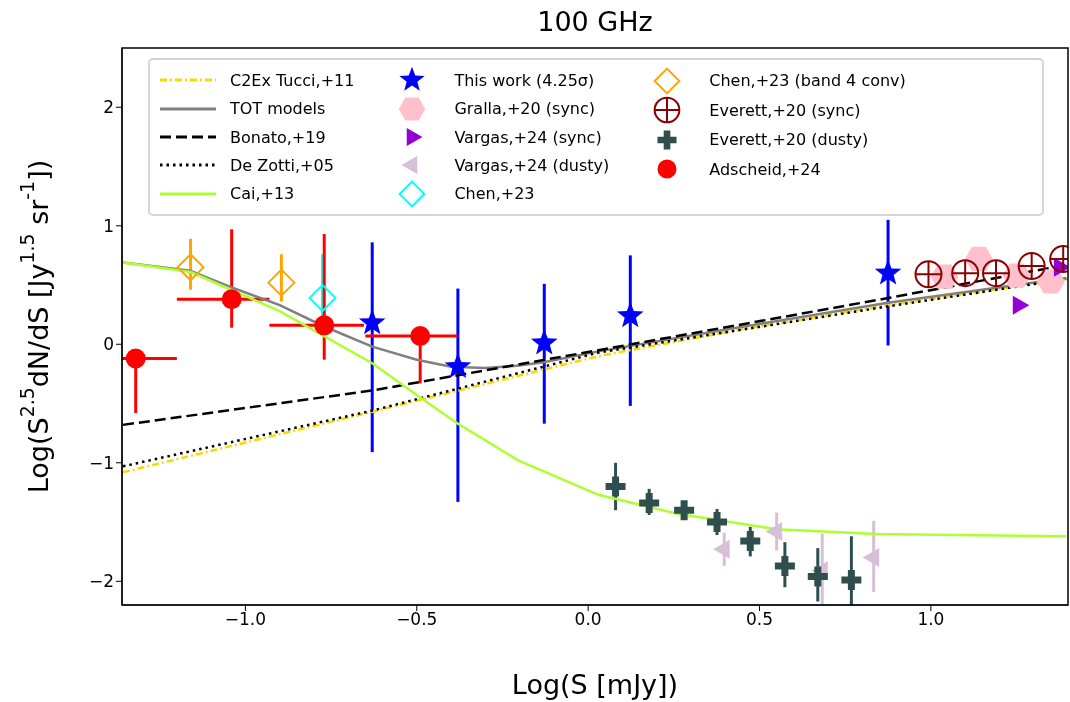 This screenshot has height=702, width=1070. I want to click on x-tick-label: −0.5, so click(417, 619).